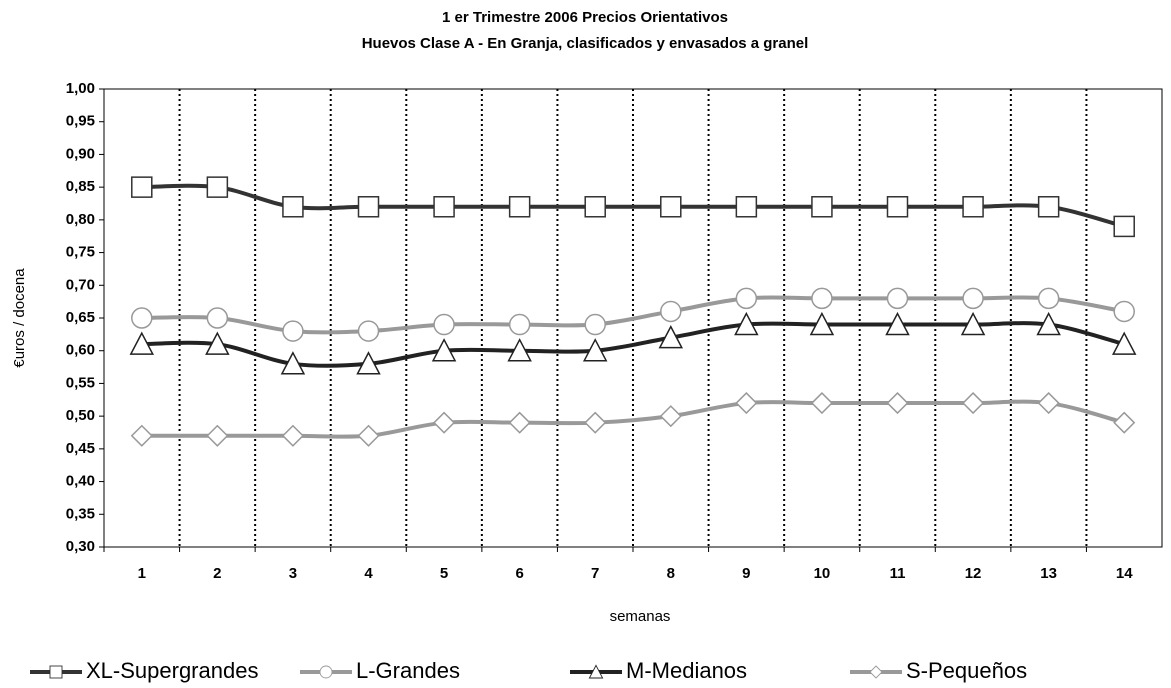  I want to click on x-tick-label: 6, so click(519, 573).